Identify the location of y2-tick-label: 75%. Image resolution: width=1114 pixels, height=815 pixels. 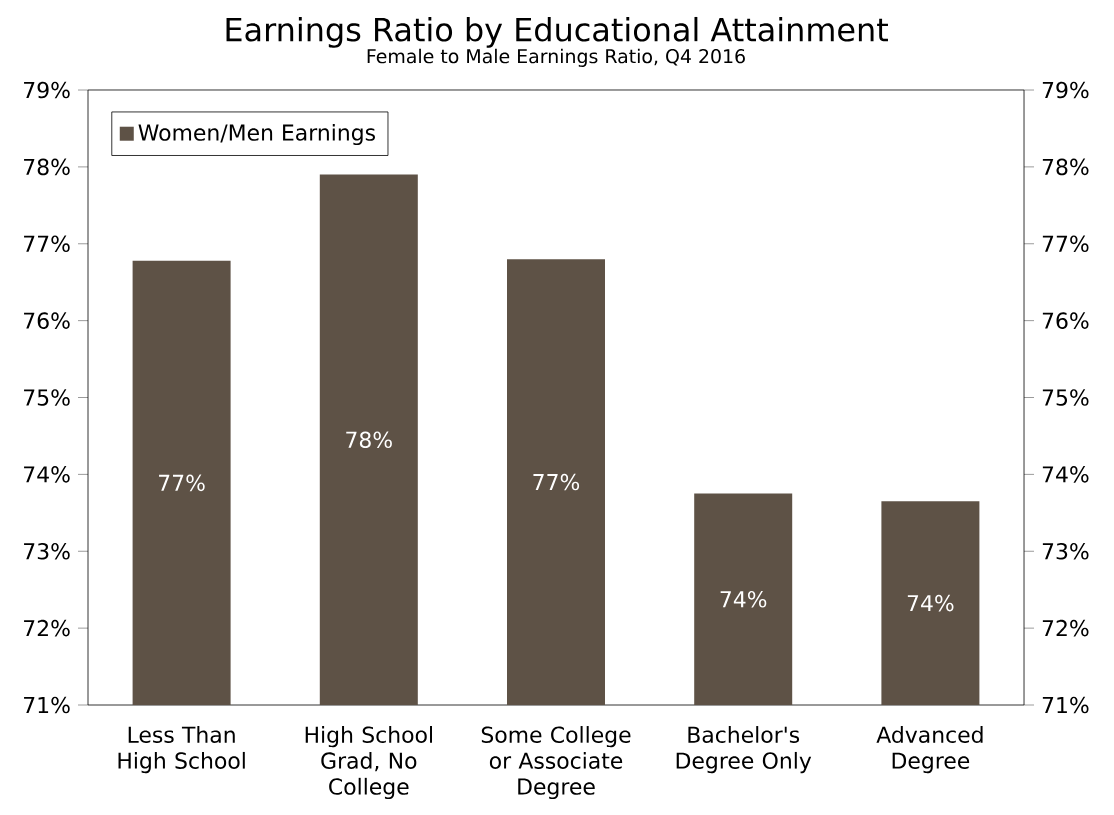
(47, 397).